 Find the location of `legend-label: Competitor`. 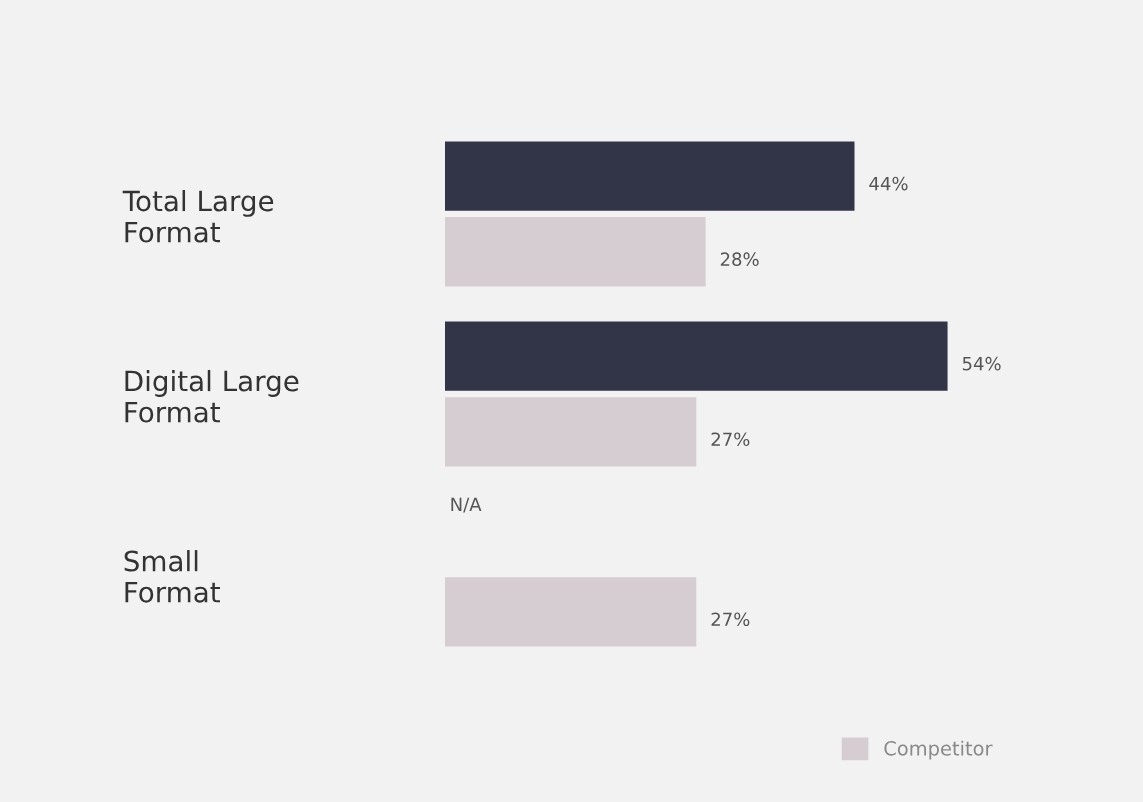

legend-label: Competitor is located at coordinates (938, 750).